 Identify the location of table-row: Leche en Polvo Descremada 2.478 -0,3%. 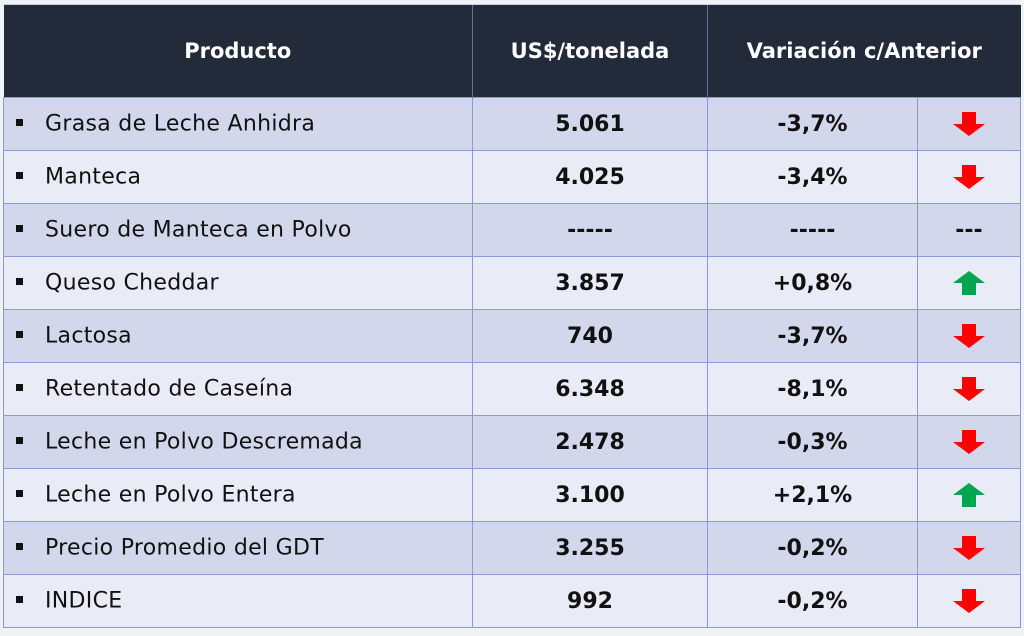
(512, 442).